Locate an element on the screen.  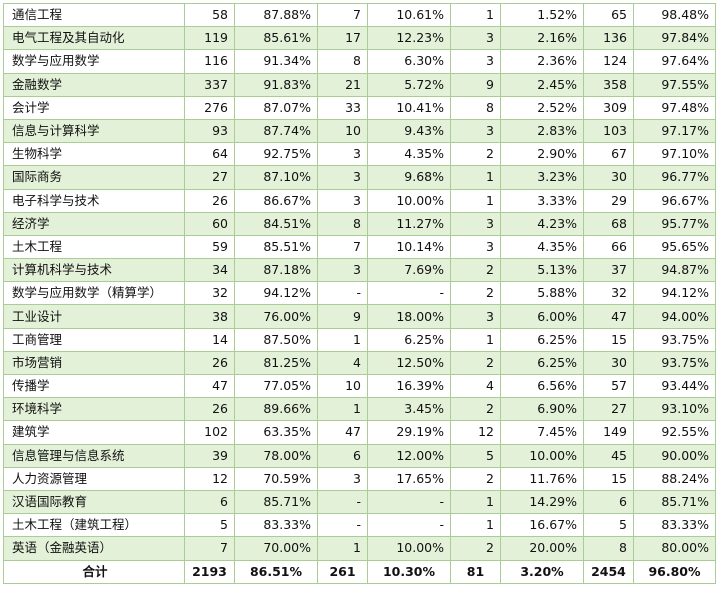
cell-count-a: 7 is located at coordinates (209, 548).